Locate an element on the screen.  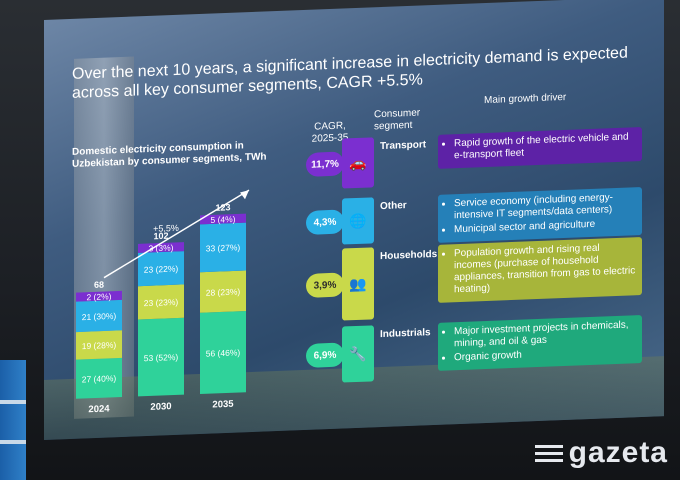
flag is located at coordinates (13, 420).